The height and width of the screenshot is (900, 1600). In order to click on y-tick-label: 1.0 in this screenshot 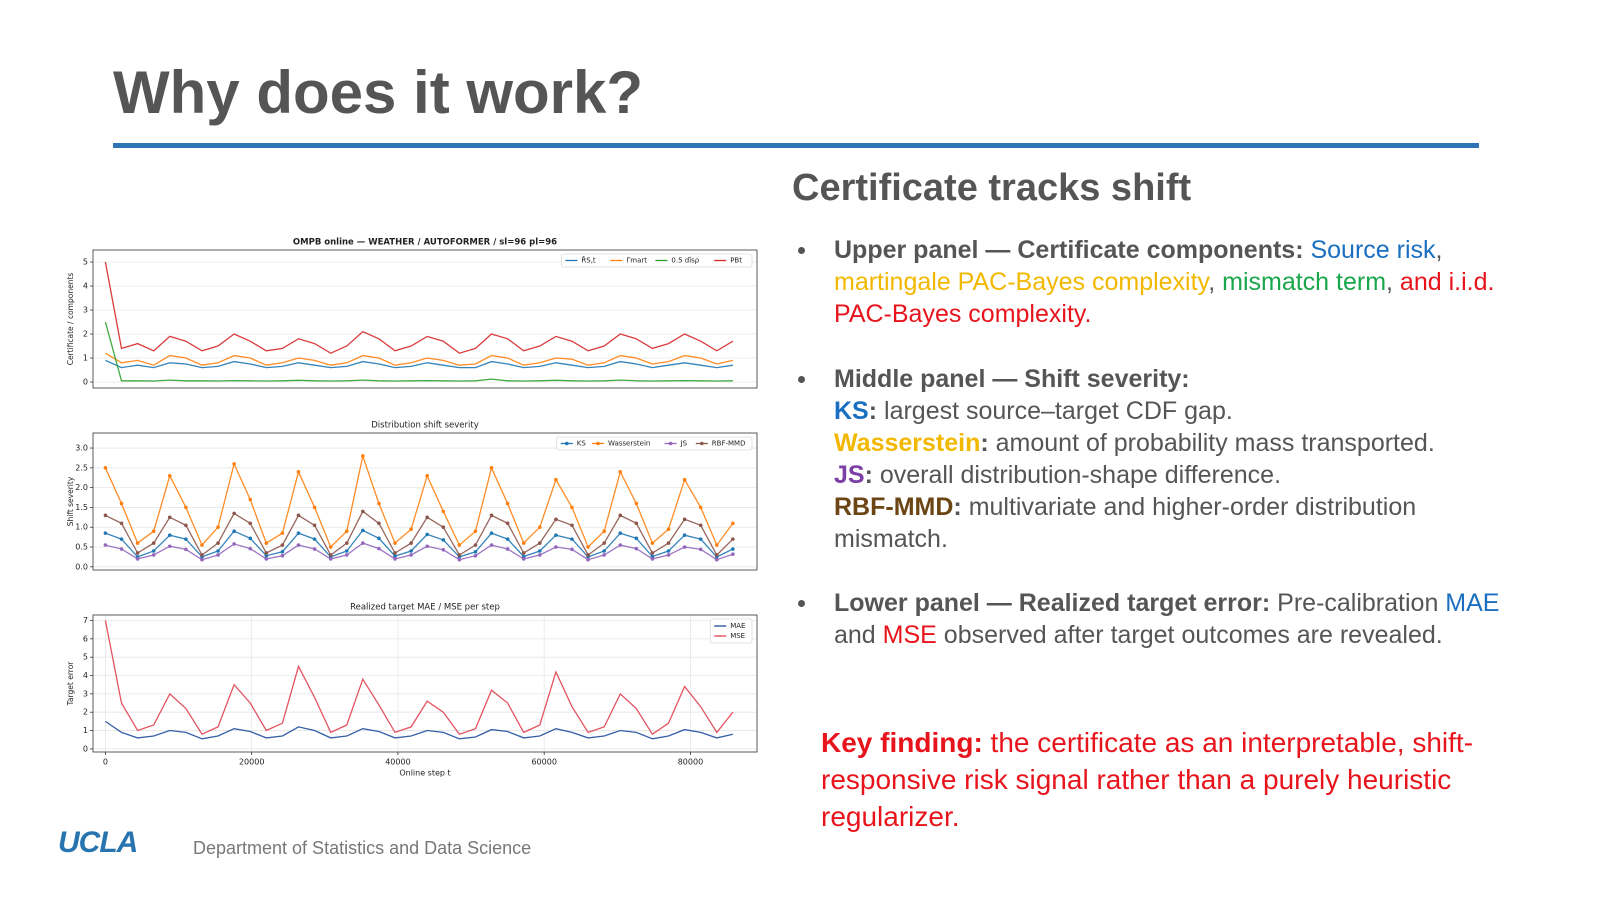, I will do `click(81, 527)`.